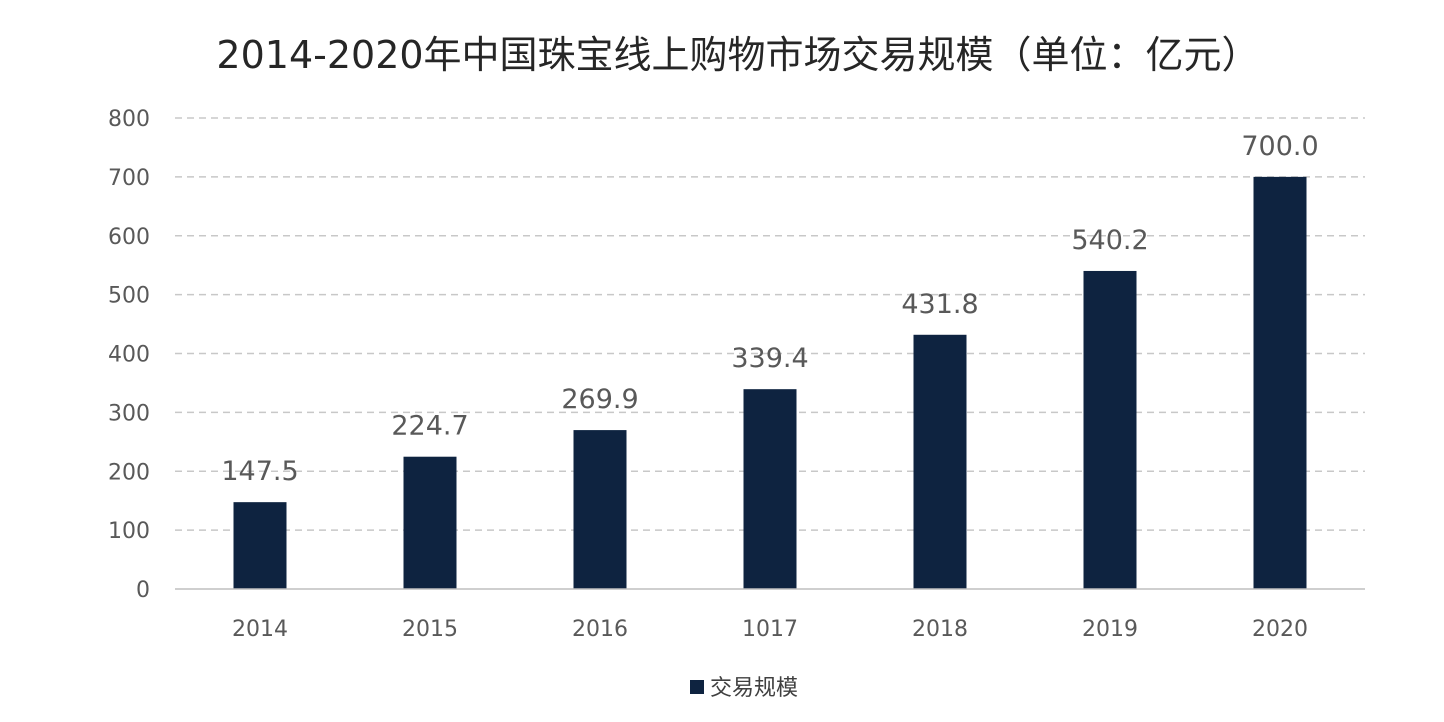 This screenshot has width=1444, height=722. What do you see at coordinates (600, 629) in the screenshot?
I see `x-tick-label: 2016` at bounding box center [600, 629].